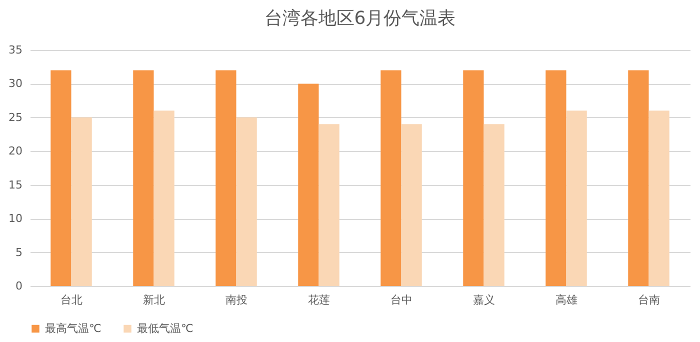  I want to click on chart-title: 台湾各地区6月份气温表, so click(360, 18).